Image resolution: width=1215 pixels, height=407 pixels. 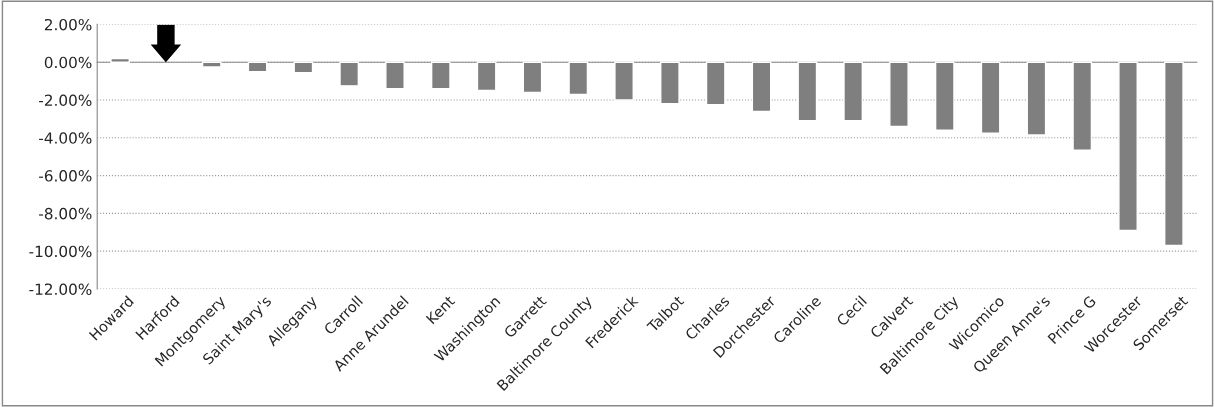 What do you see at coordinates (65, 176) in the screenshot?
I see `y-tick-label: -6.00%` at bounding box center [65, 176].